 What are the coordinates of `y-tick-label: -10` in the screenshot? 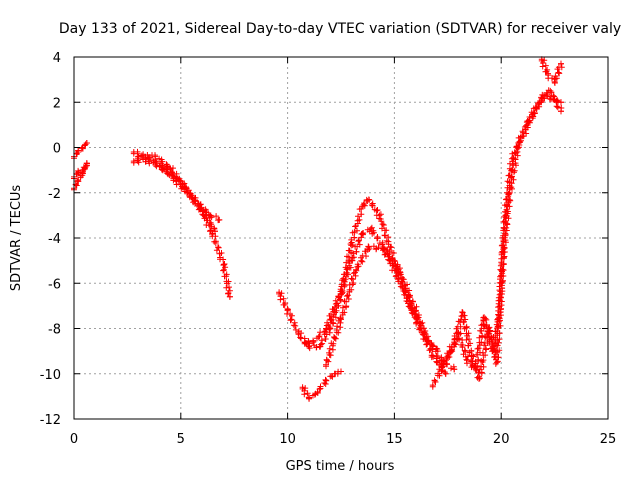 It's located at (50, 375).